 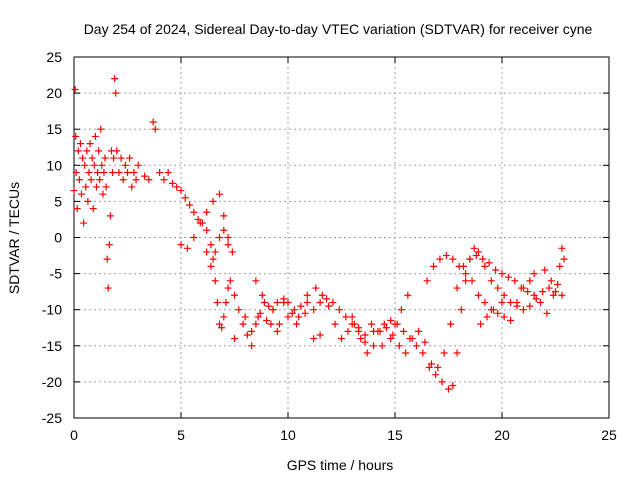 I want to click on x-tick-label: 0, so click(x=74, y=435).